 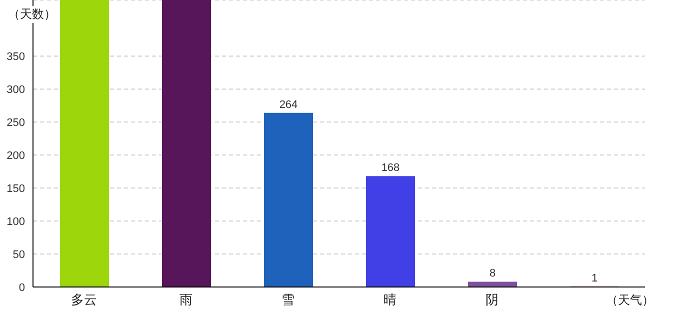 I want to click on y-tick-label: 250, so click(x=15, y=122).